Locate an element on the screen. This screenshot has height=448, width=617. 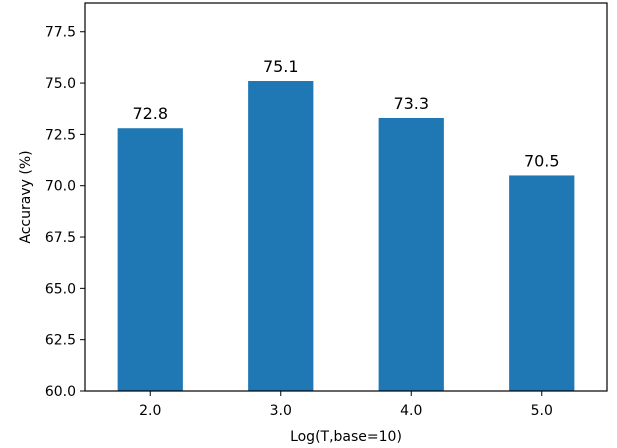
data-label-2.0: 72.8 is located at coordinates (150, 113).